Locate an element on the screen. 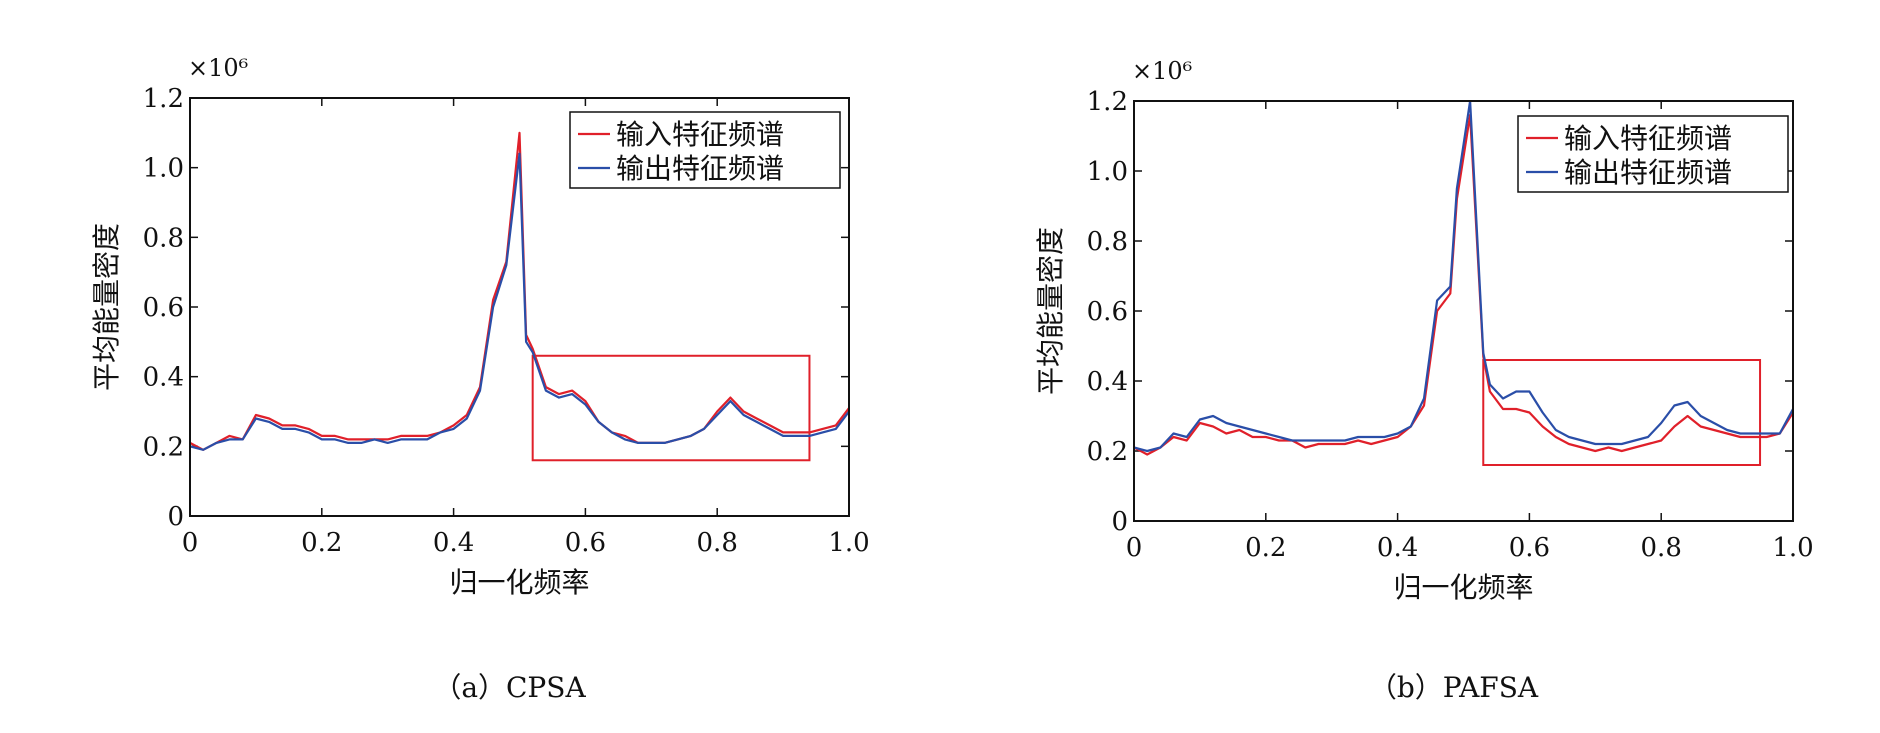 Image resolution: width=1880 pixels, height=733 pixels. panel-caption: （a）CPSA is located at coordinates (509, 687).